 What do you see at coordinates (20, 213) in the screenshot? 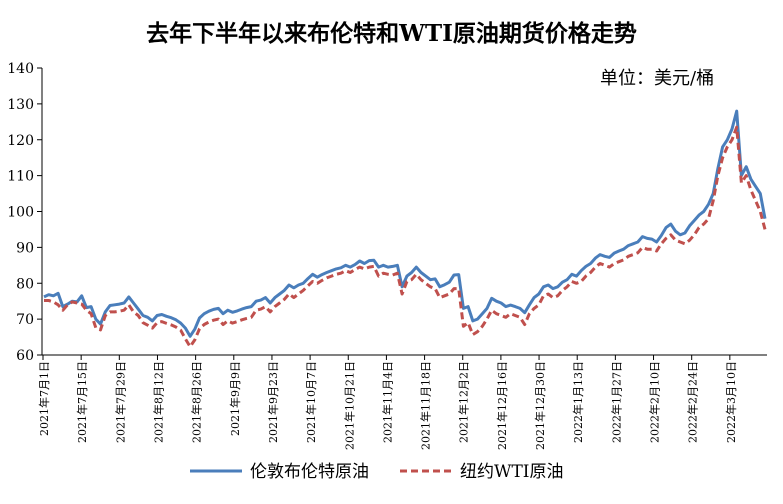
I see `y-tick-label: 100` at bounding box center [20, 213].